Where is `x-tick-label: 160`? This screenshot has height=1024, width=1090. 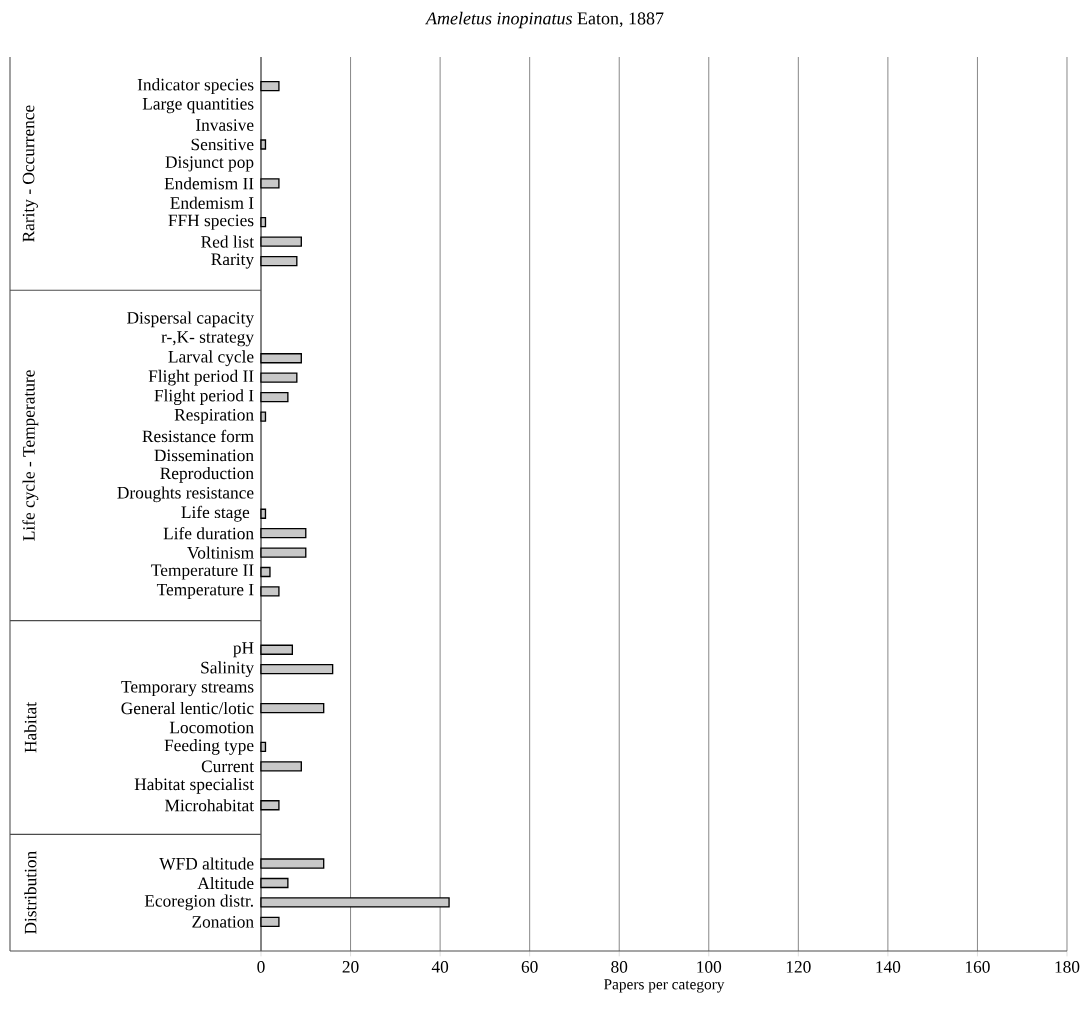
x-tick-label: 160 is located at coordinates (977, 967).